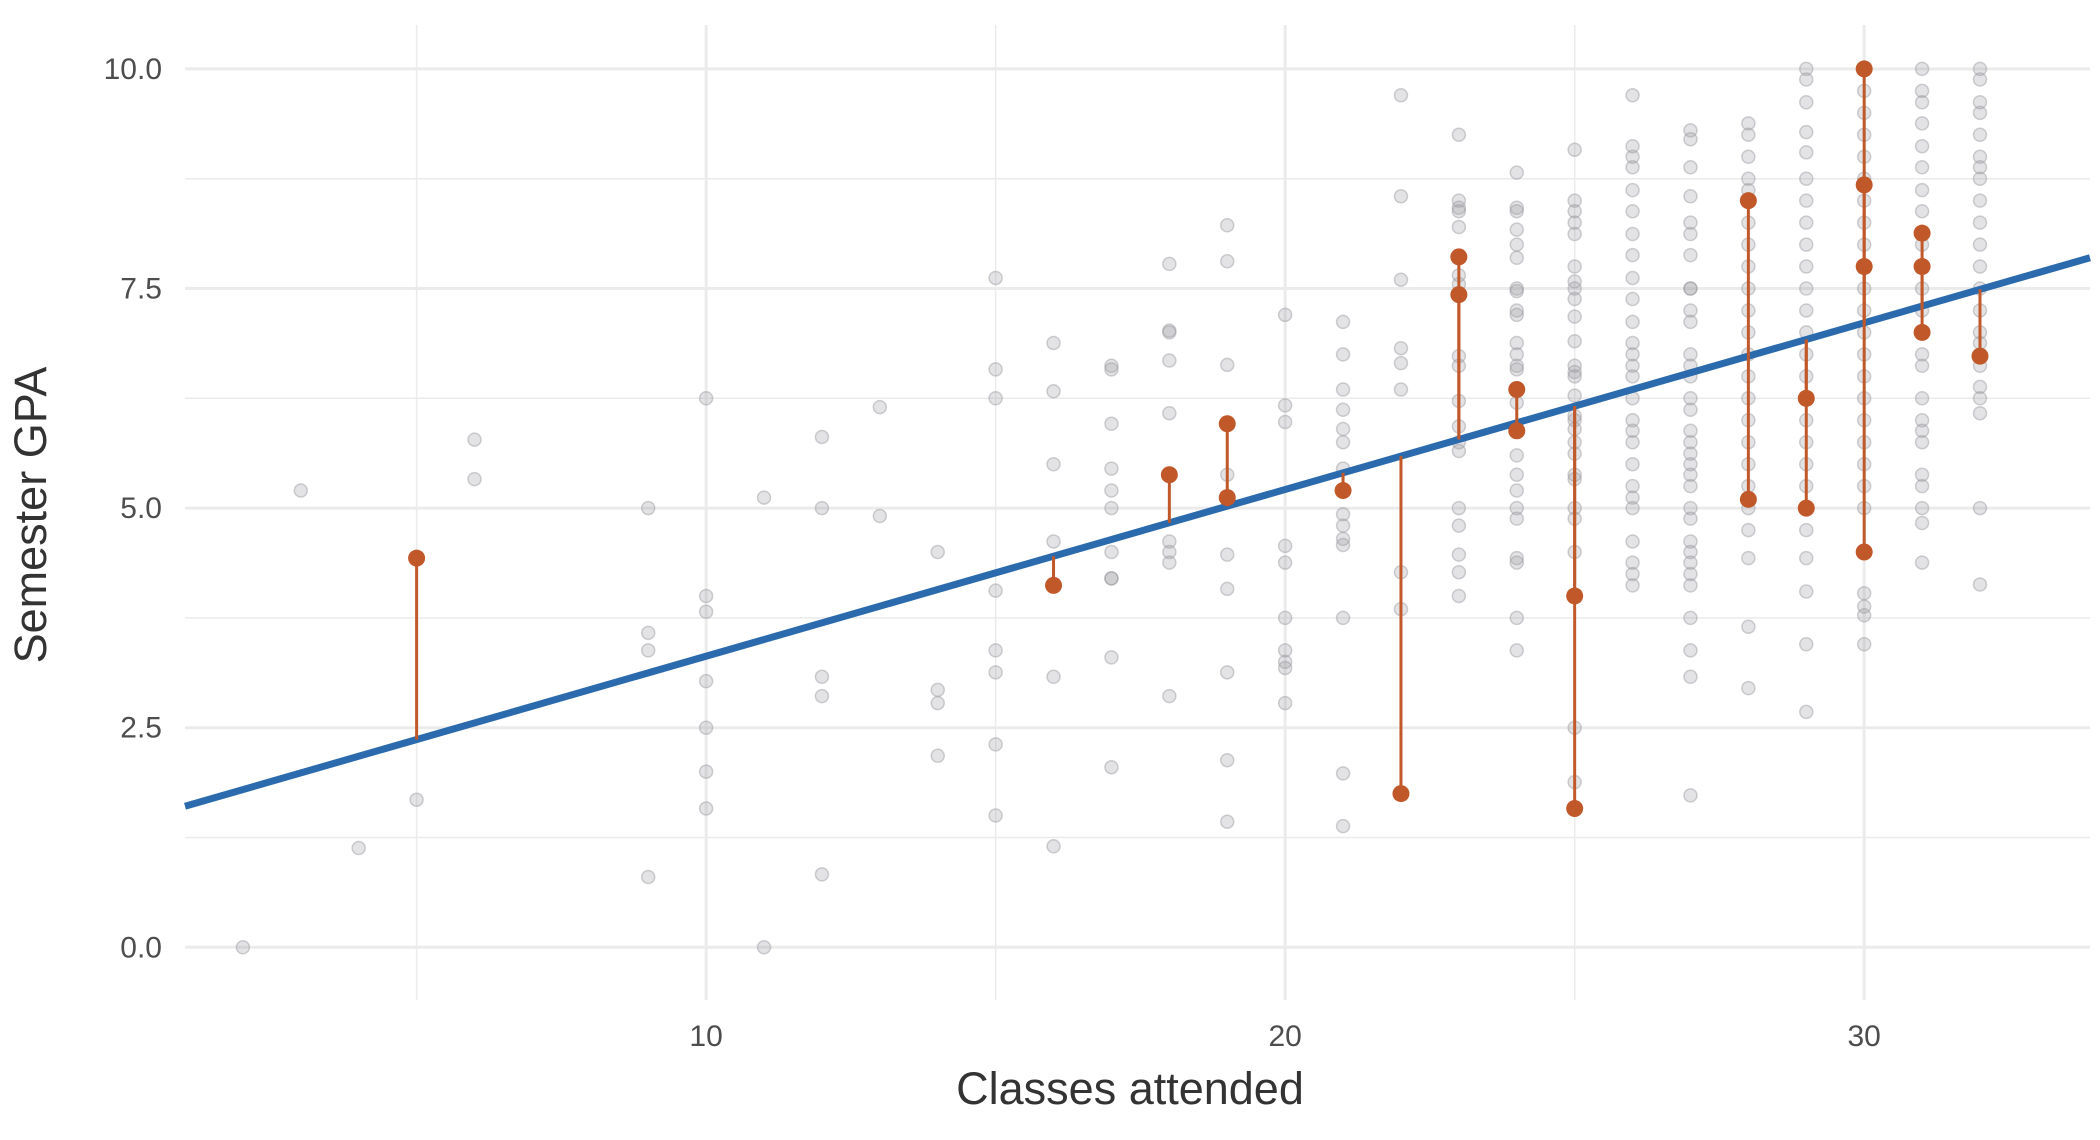  I want to click on y-tick-label: 2.5, so click(141, 728).